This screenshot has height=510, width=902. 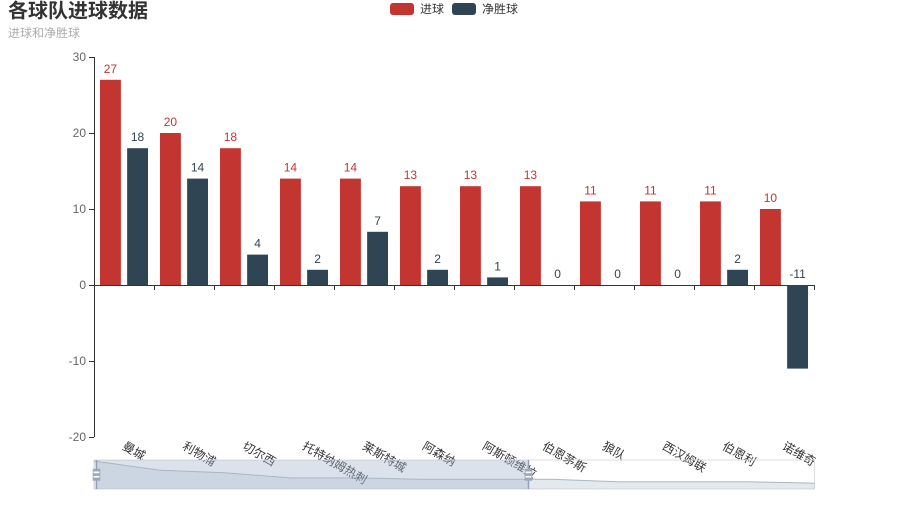 What do you see at coordinates (377, 221) in the screenshot?
I see `svg-text: 7` at bounding box center [377, 221].